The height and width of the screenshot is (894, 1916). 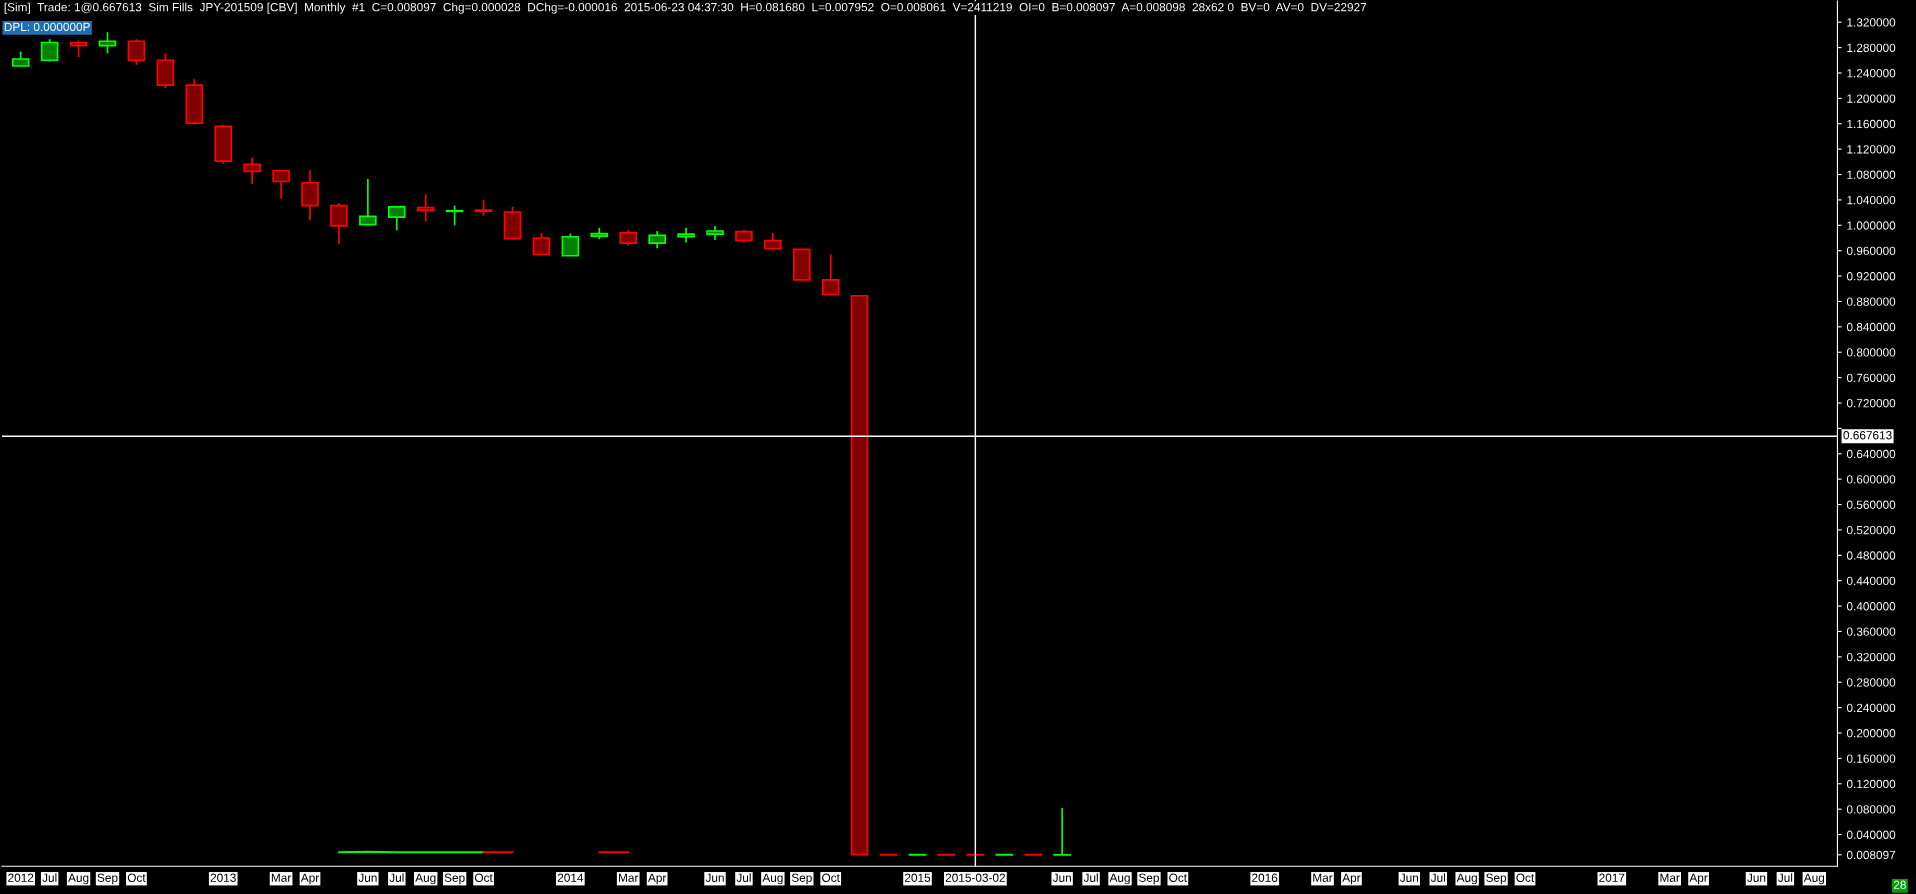 What do you see at coordinates (1871, 251) in the screenshot?
I see `y-tick-label: 0.960000` at bounding box center [1871, 251].